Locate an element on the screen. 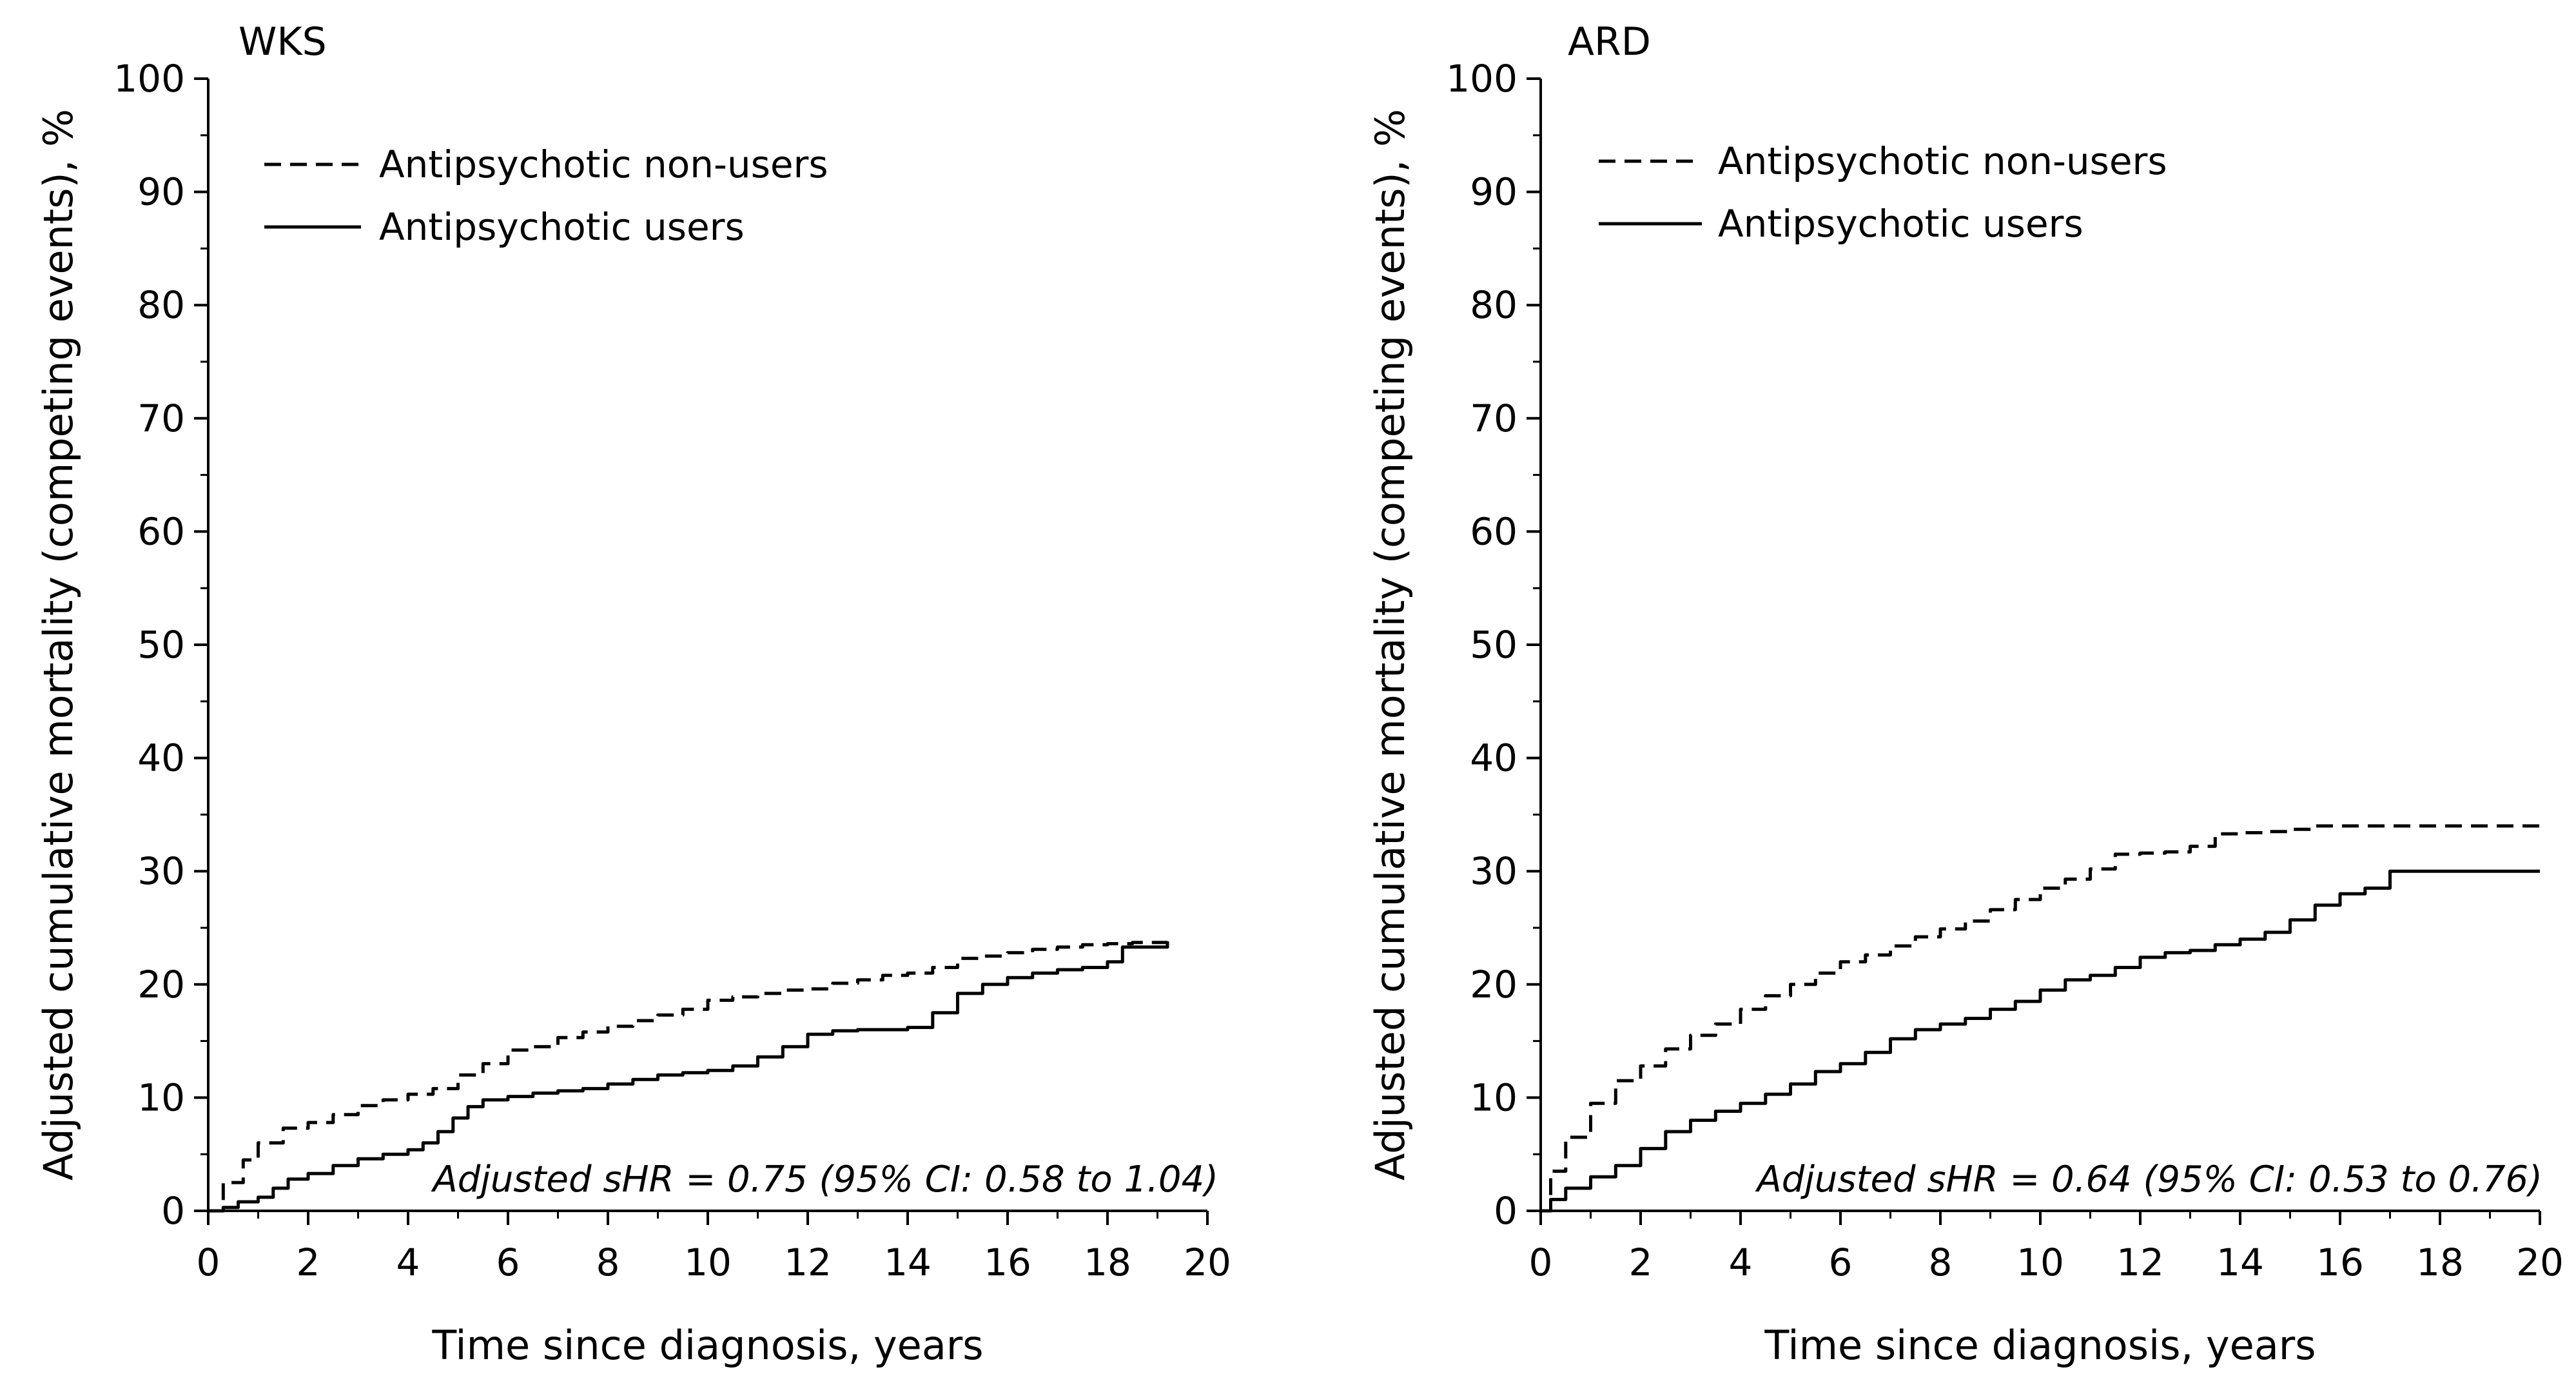 The image size is (2576, 1383). panel-title: WKS is located at coordinates (283, 41).